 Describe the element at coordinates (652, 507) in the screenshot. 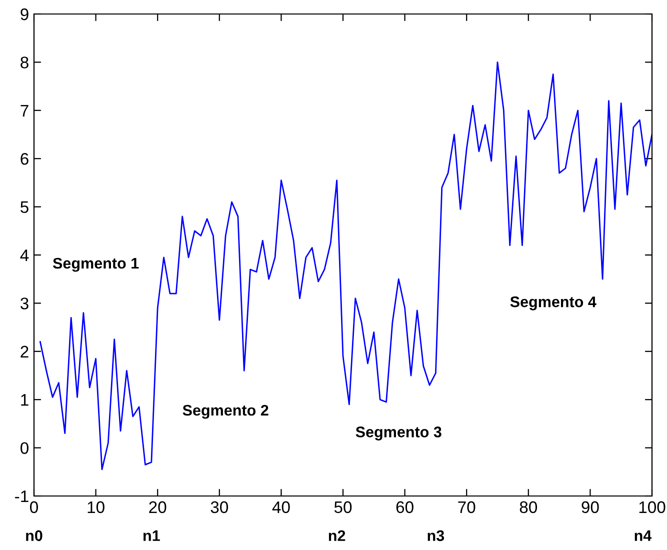

I see `x-tick-label: 100` at that location.